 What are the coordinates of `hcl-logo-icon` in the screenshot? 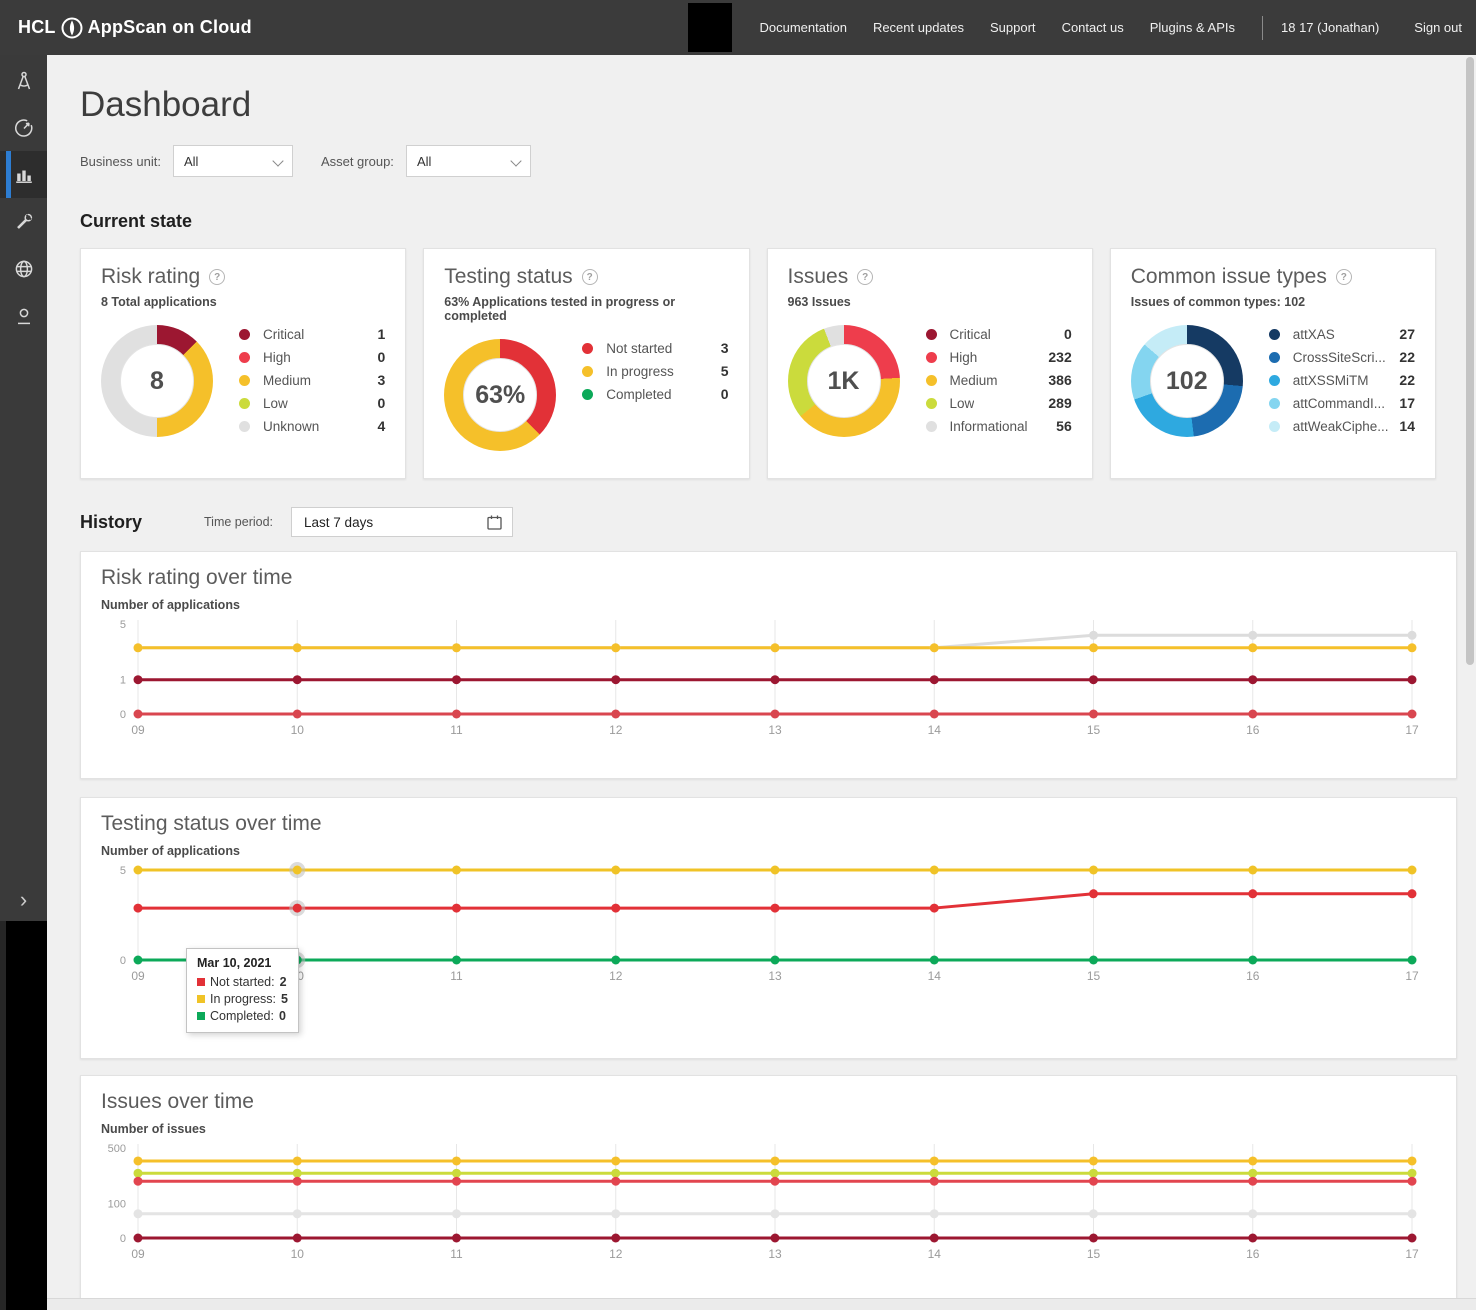 It's located at (72, 27).